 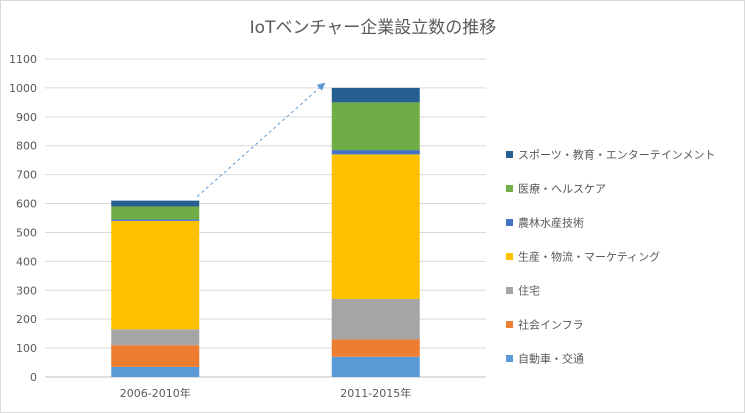 I want to click on dashed-arrow, so click(x=261, y=140).